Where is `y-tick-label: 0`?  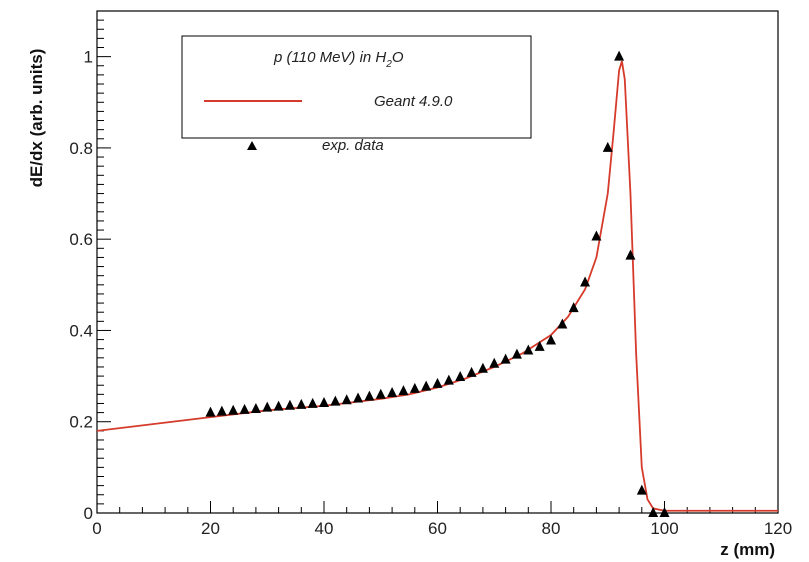
y-tick-label: 0 is located at coordinates (88, 513).